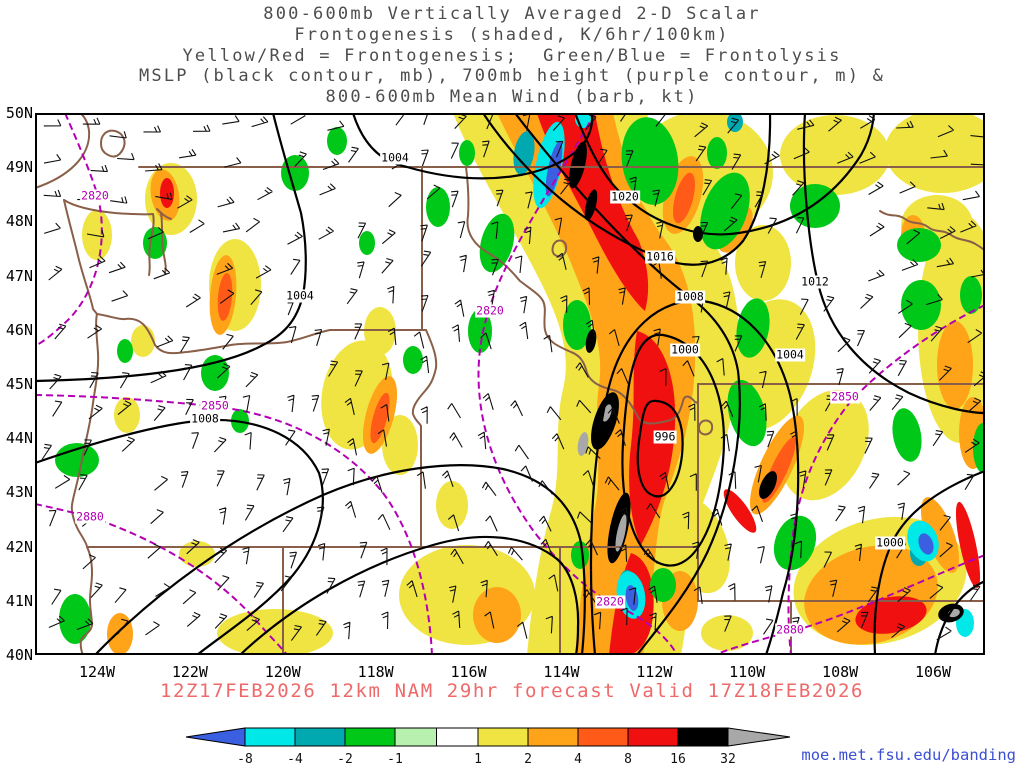  I want to click on lon-label: 124W, so click(97, 672).